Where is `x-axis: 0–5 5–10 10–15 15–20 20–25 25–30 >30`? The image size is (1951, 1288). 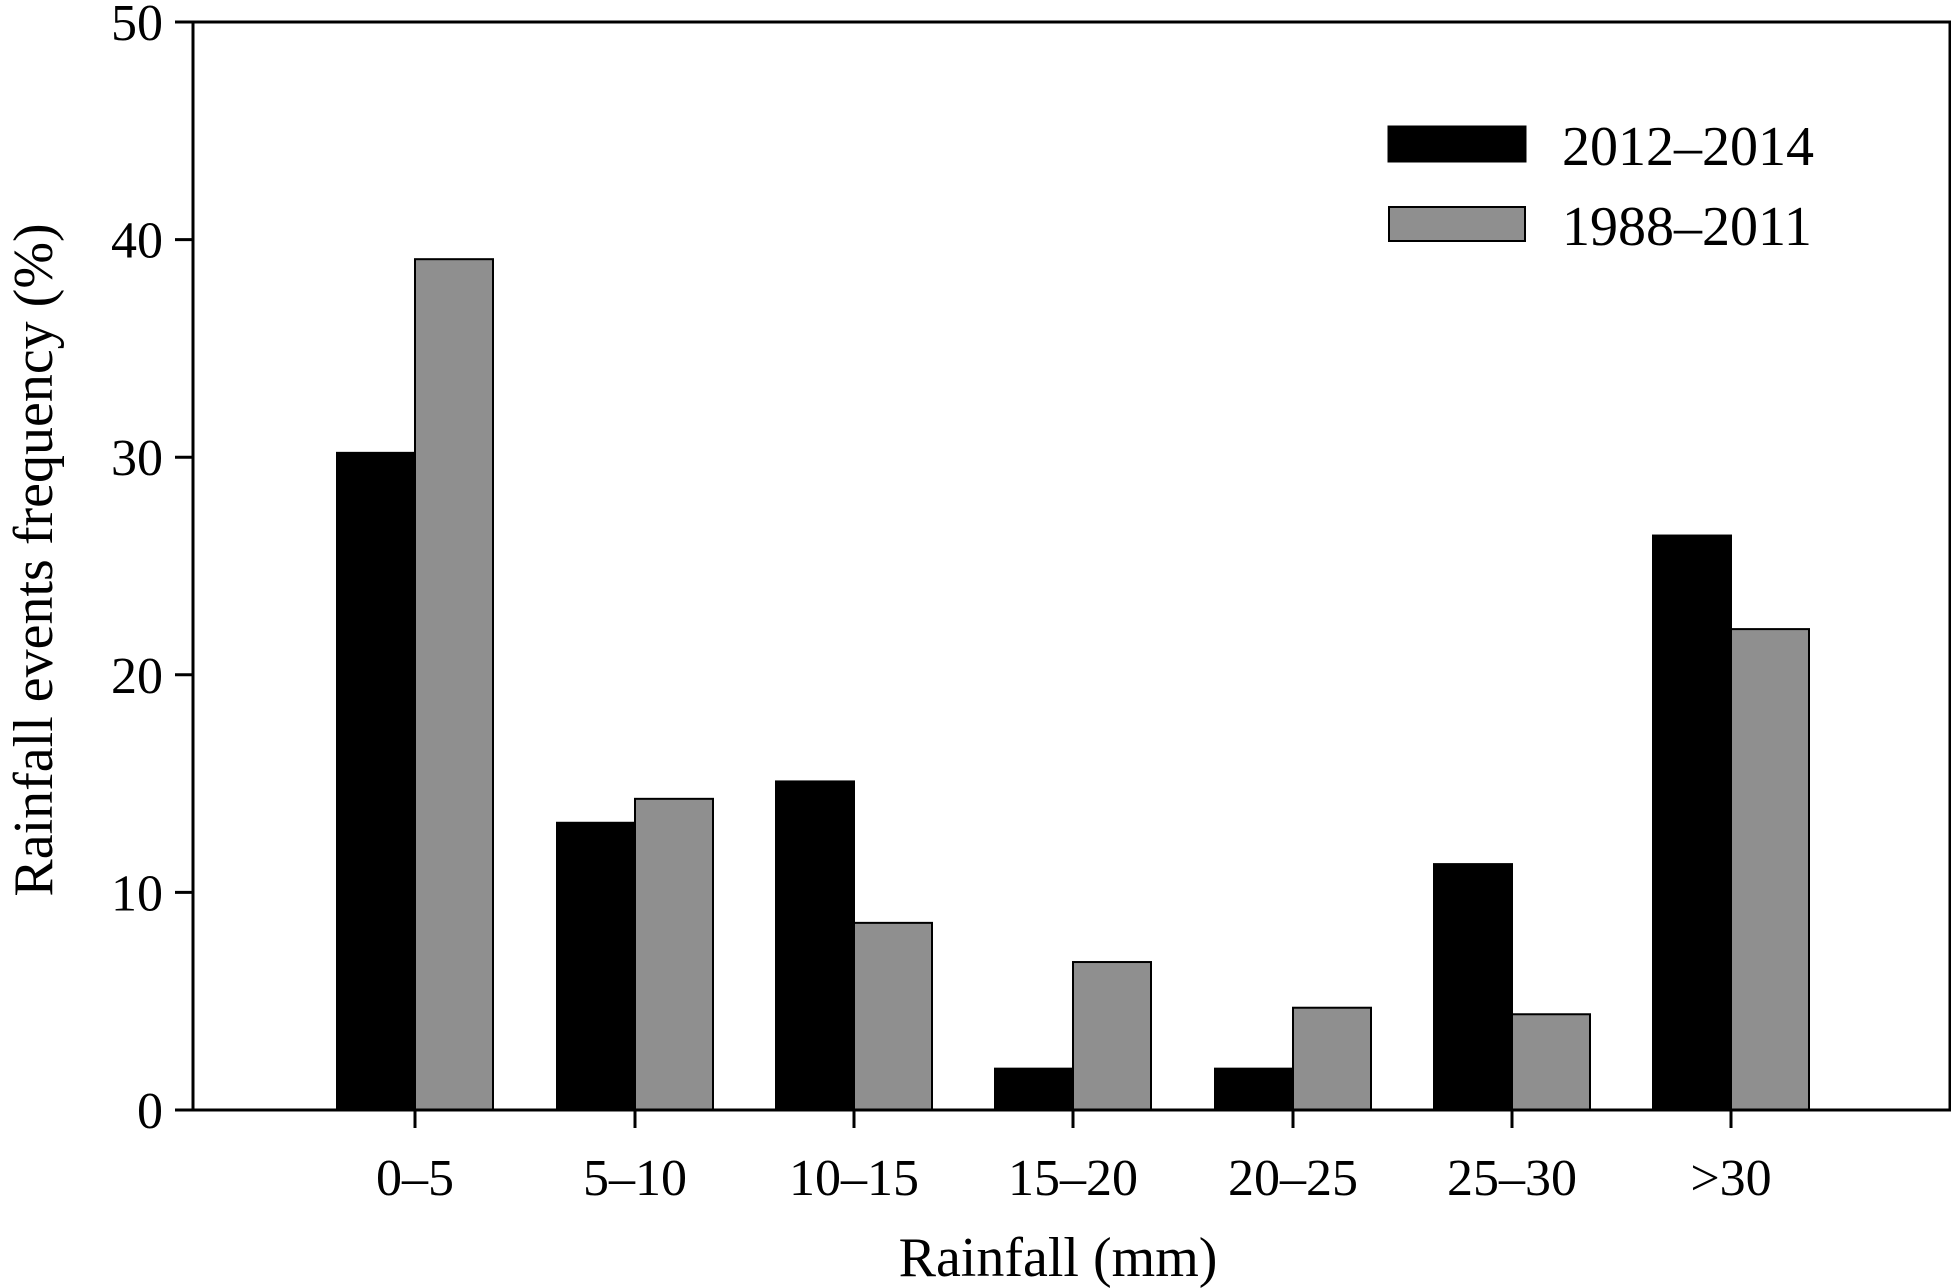
x-axis: 0–5 5–10 10–15 15–20 20–25 25–30 >30 is located at coordinates (1074, 1158).